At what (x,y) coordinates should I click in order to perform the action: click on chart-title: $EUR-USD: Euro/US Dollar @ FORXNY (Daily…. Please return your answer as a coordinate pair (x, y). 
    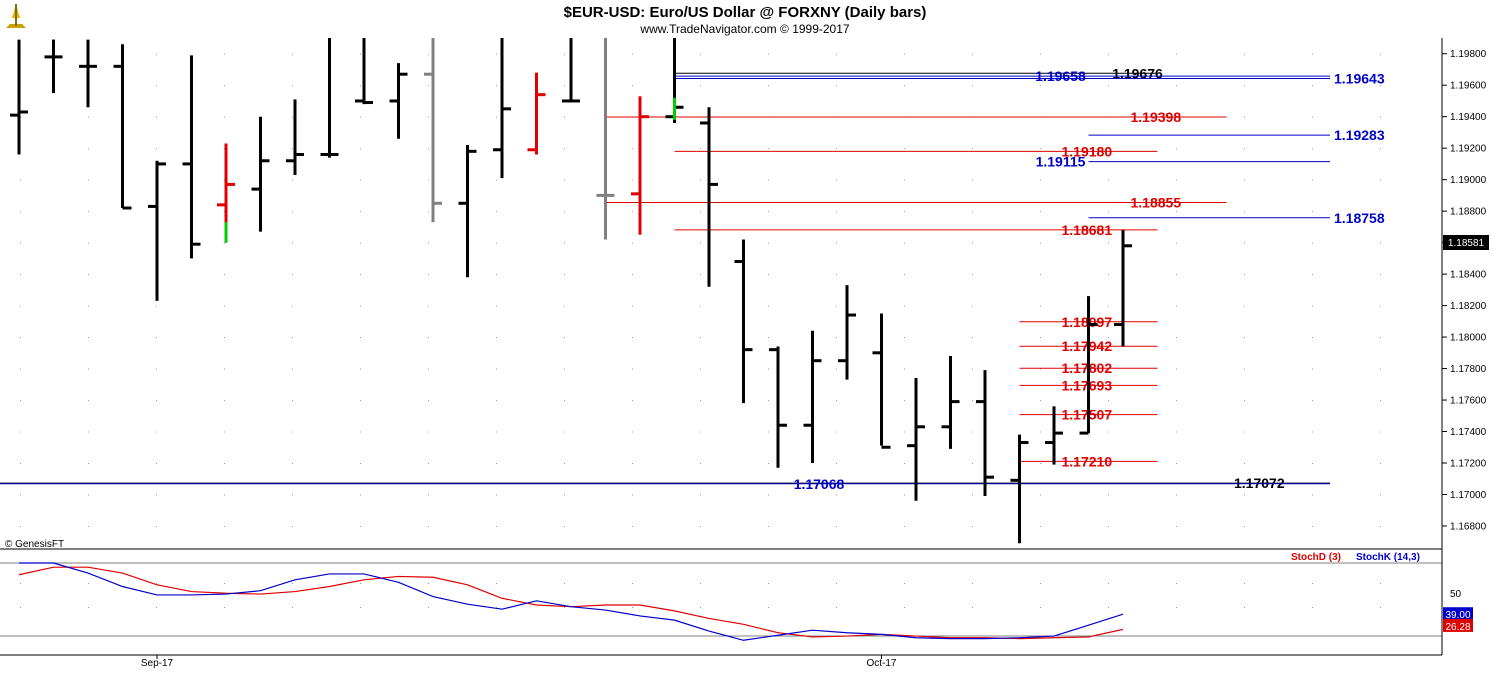
    Looking at the image, I should click on (745, 12).